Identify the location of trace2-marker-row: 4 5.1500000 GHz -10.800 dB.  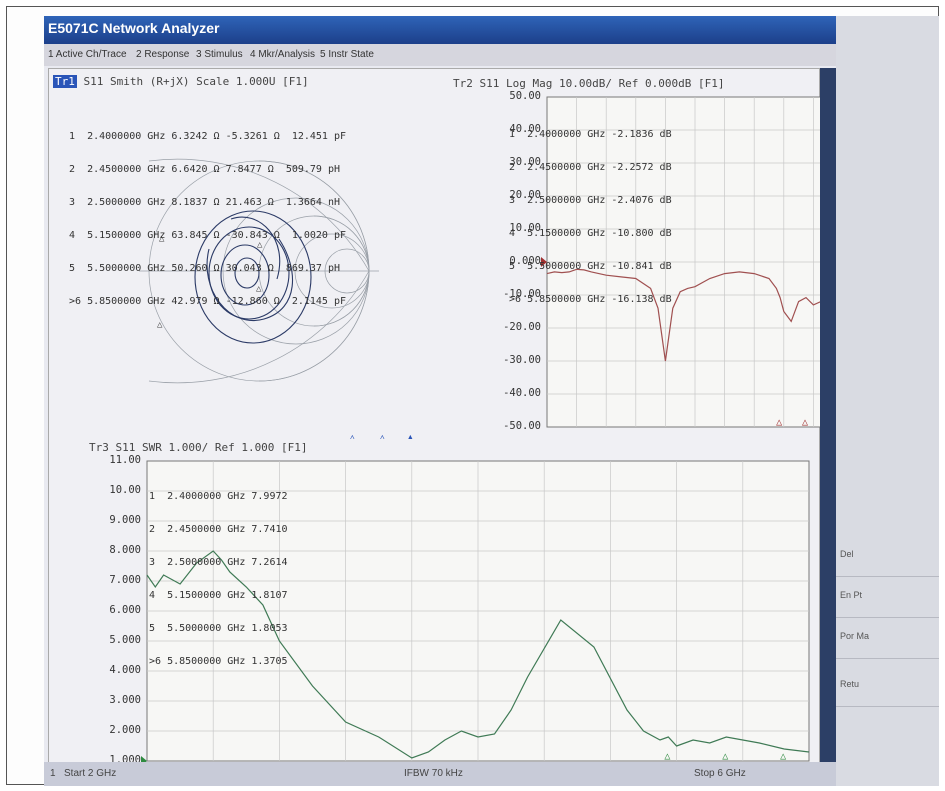
(590, 233).